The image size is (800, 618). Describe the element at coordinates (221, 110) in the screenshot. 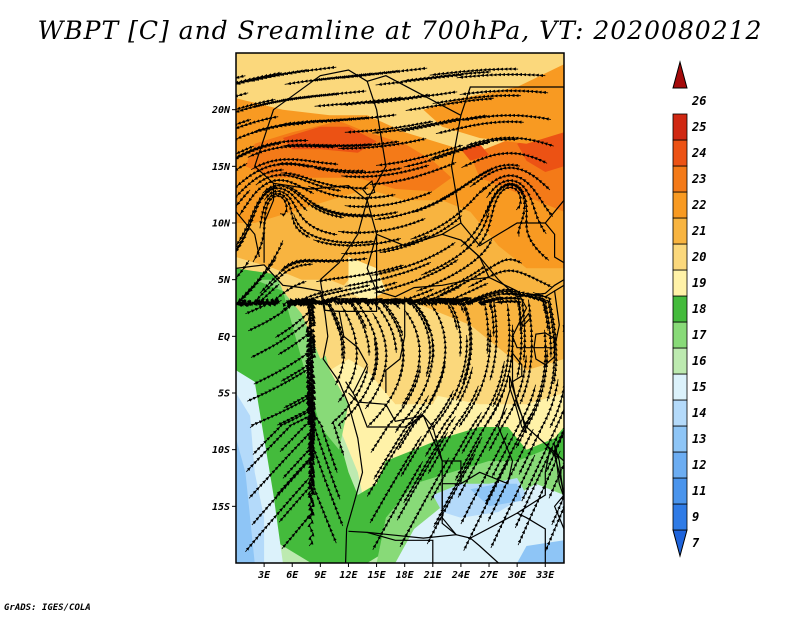

I see `lat-tick-label: 20N` at that location.